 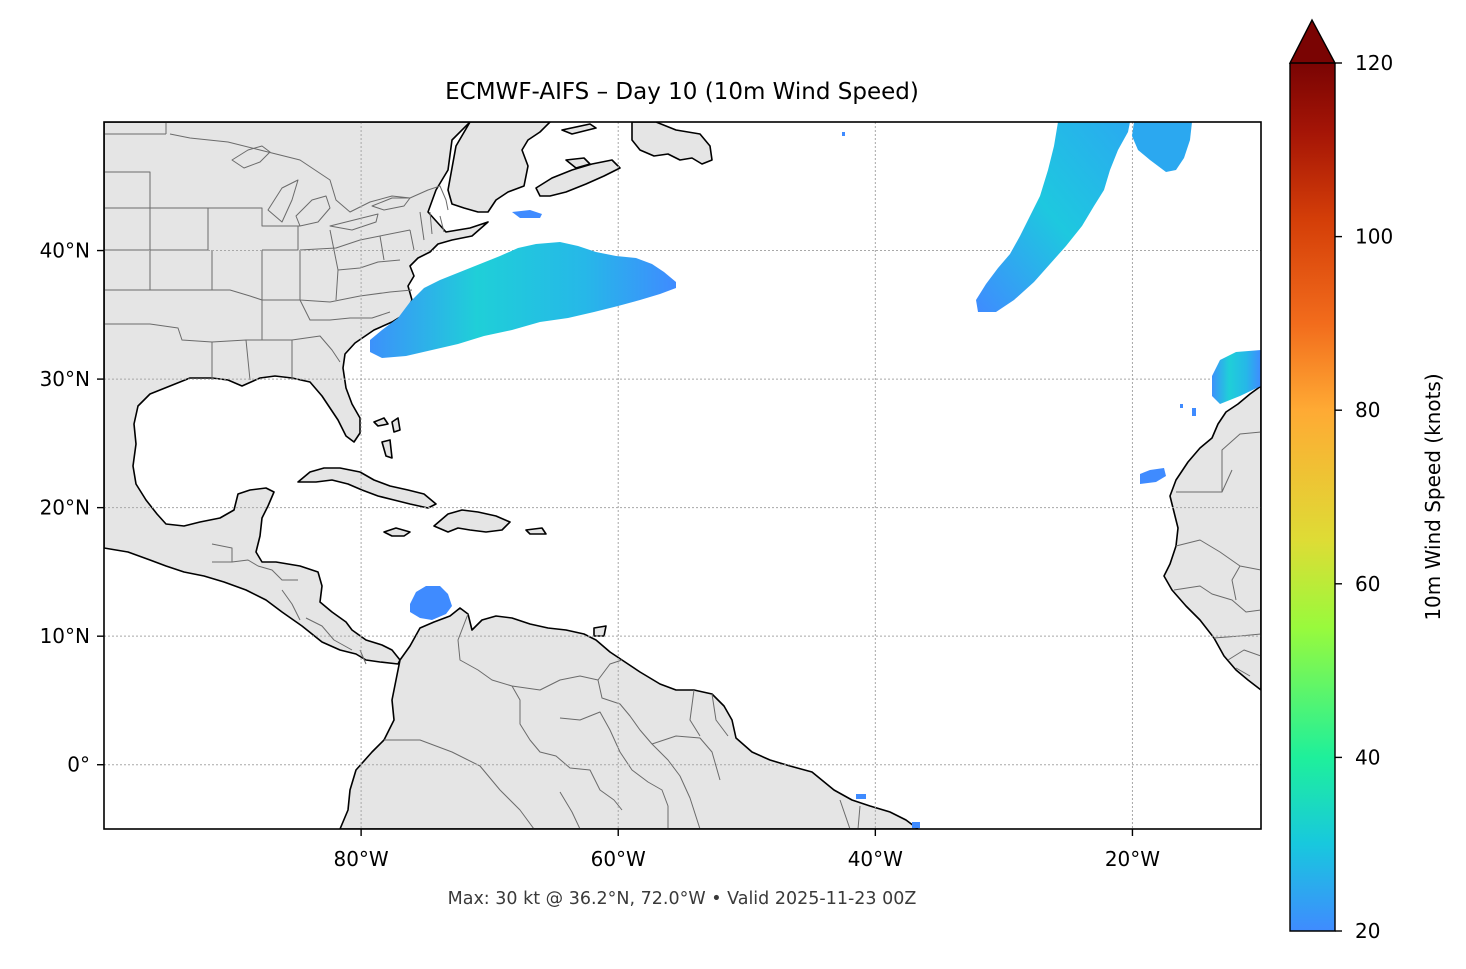 I want to click on colorbar-tick-label-4: 100, so click(x=1374, y=237).